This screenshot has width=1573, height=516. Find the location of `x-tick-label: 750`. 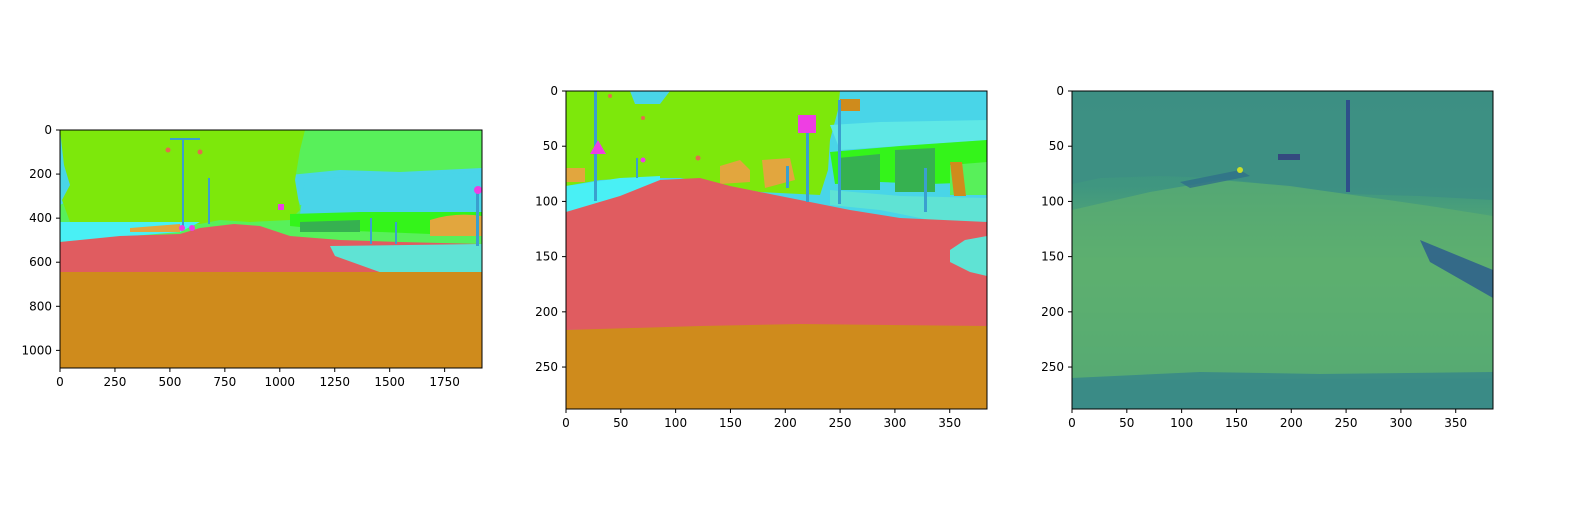

x-tick-label: 750 is located at coordinates (224, 382).